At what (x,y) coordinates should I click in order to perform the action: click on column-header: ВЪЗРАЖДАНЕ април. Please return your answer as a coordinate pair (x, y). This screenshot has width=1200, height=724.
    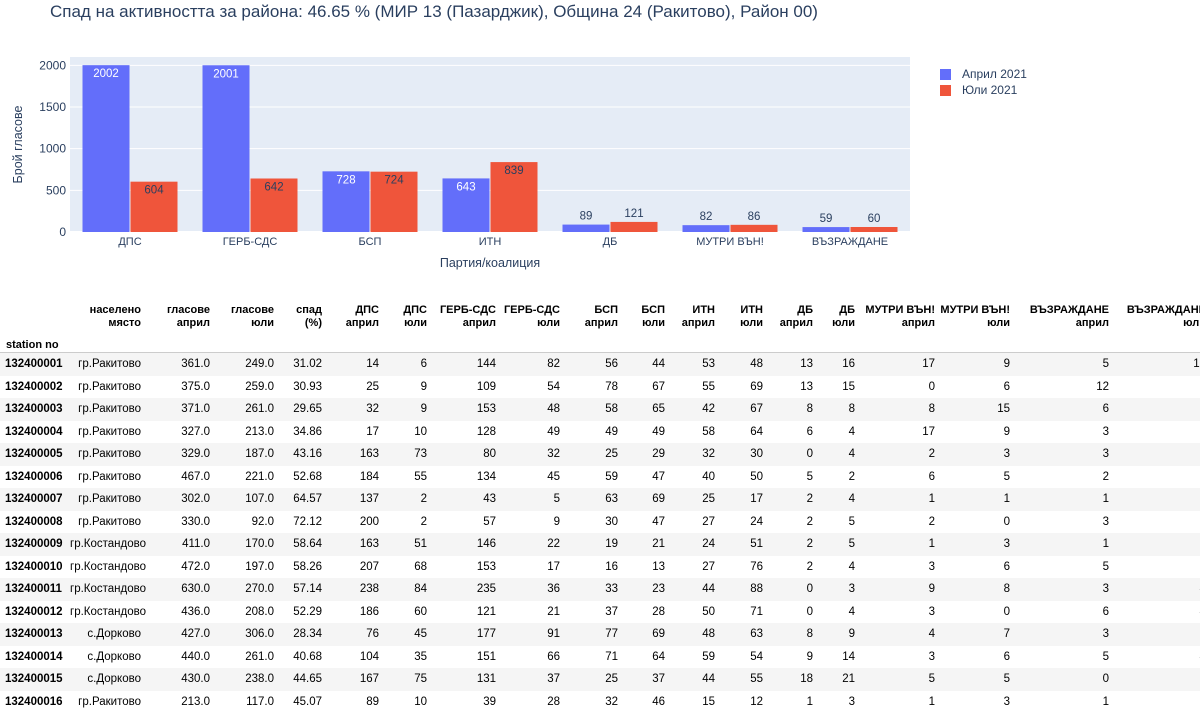
    Looking at the image, I should click on (1069, 316).